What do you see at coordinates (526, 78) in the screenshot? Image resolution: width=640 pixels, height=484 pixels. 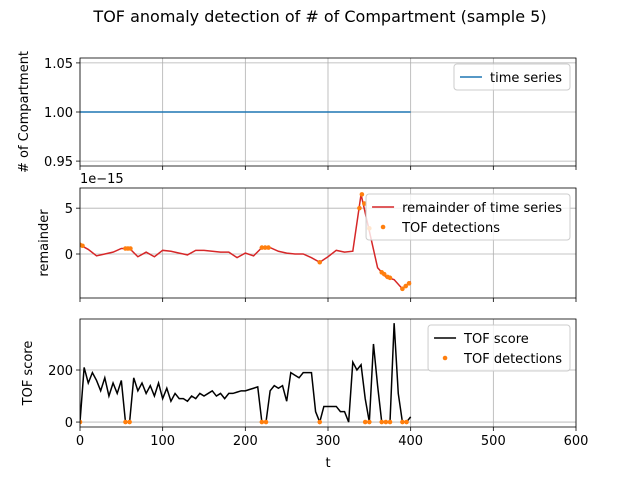 I see `legend-label: time series` at bounding box center [526, 78].